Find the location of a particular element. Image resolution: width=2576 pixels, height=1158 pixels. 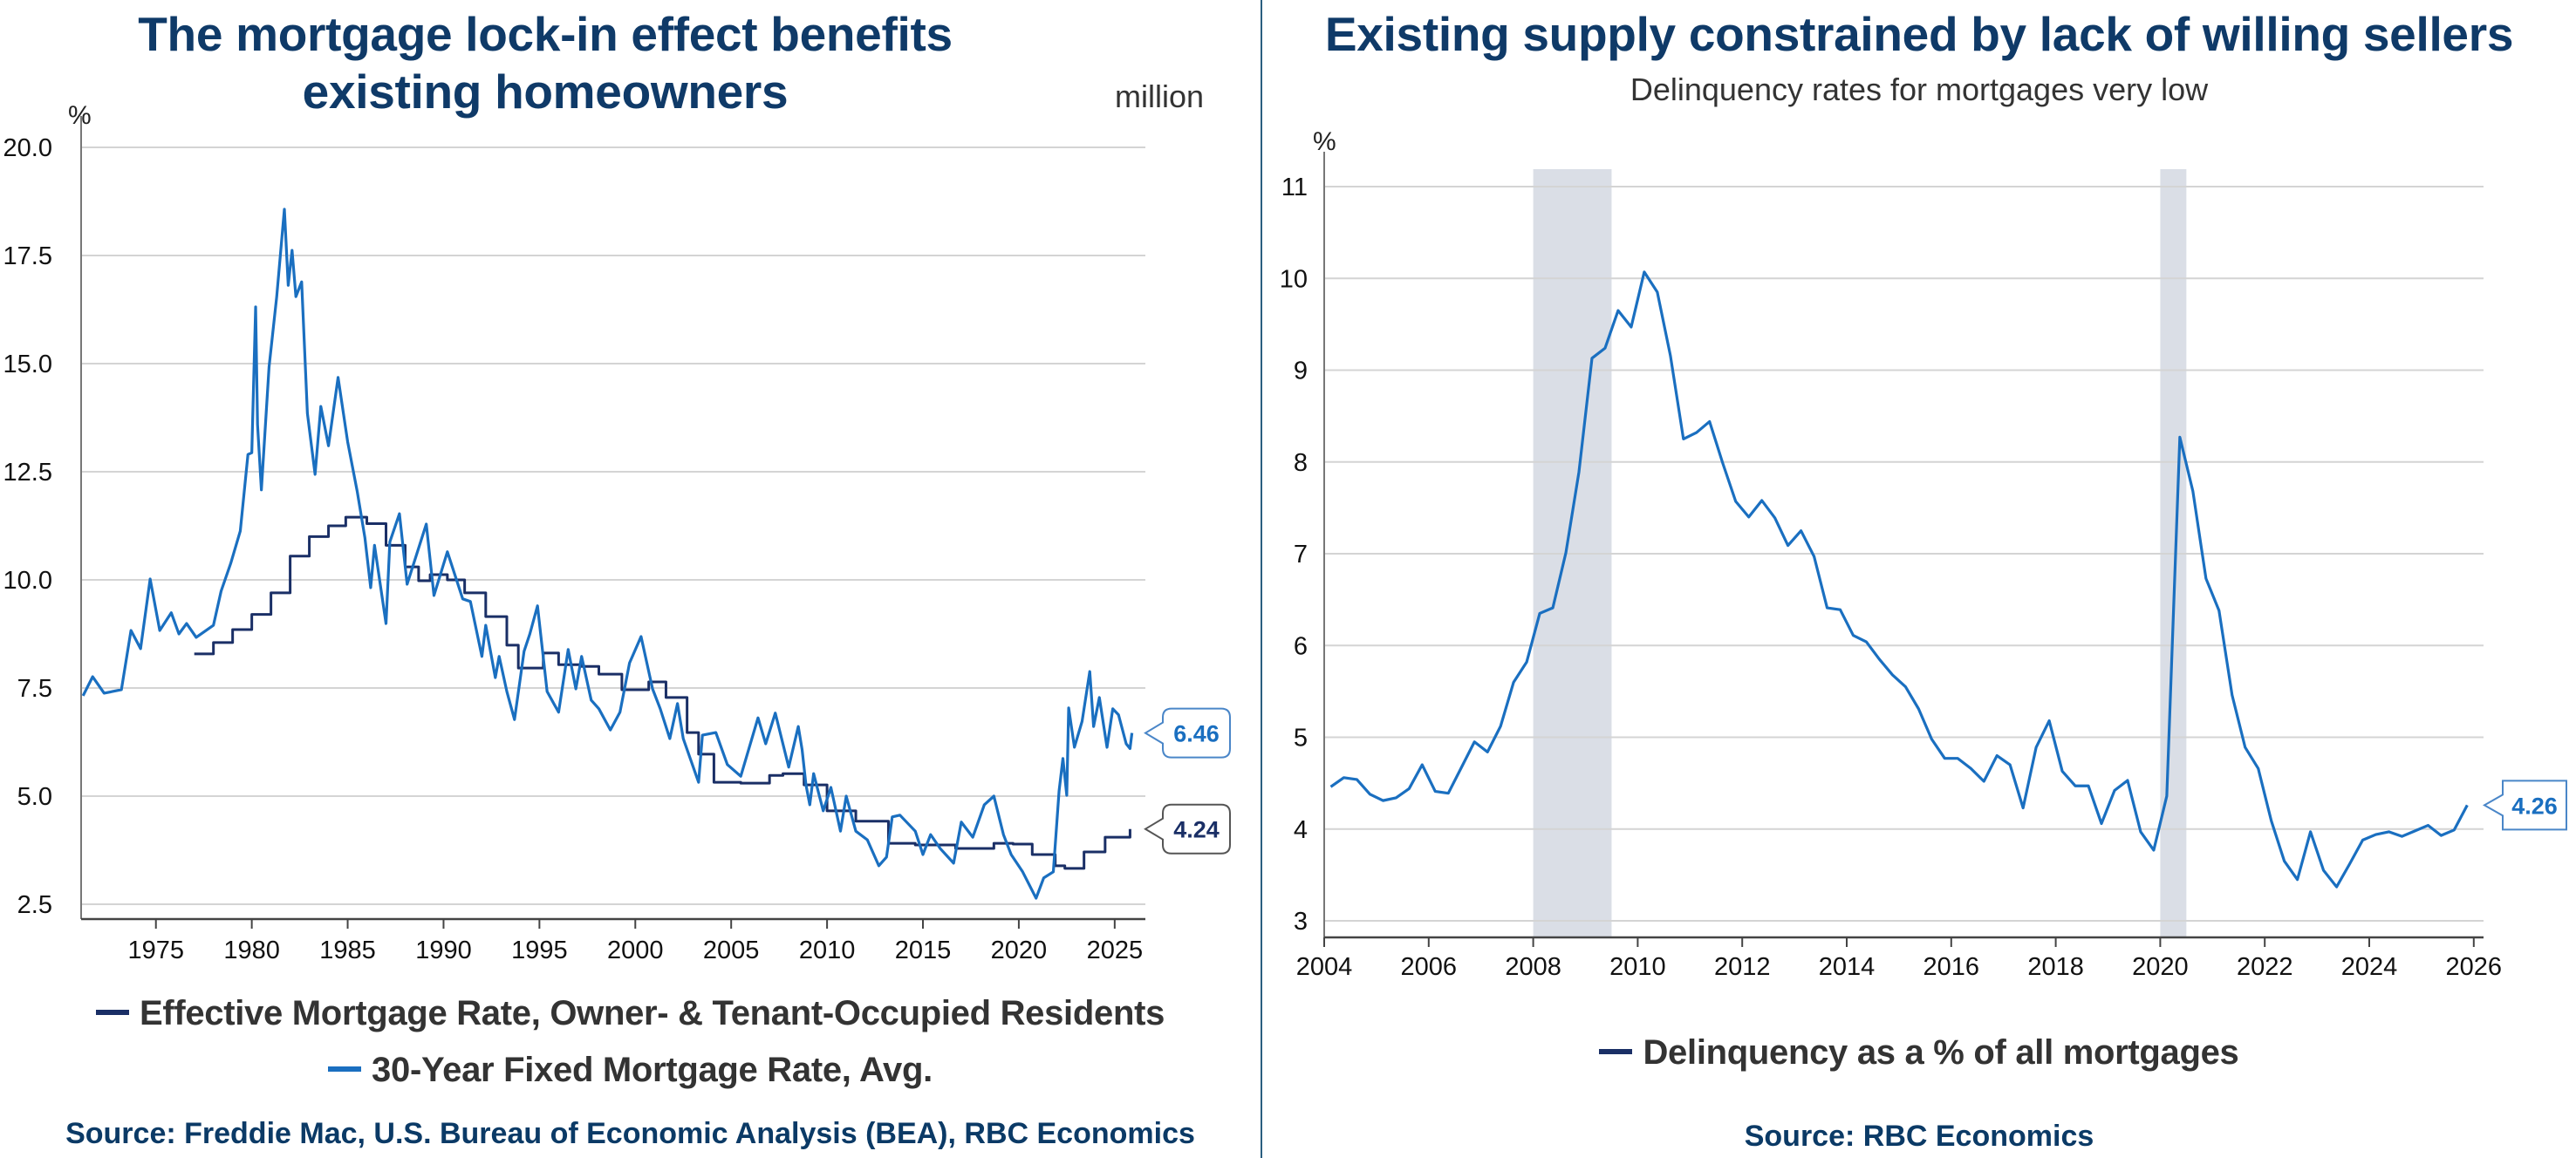

last-value-label: 6.46 is located at coordinates (1196, 734).